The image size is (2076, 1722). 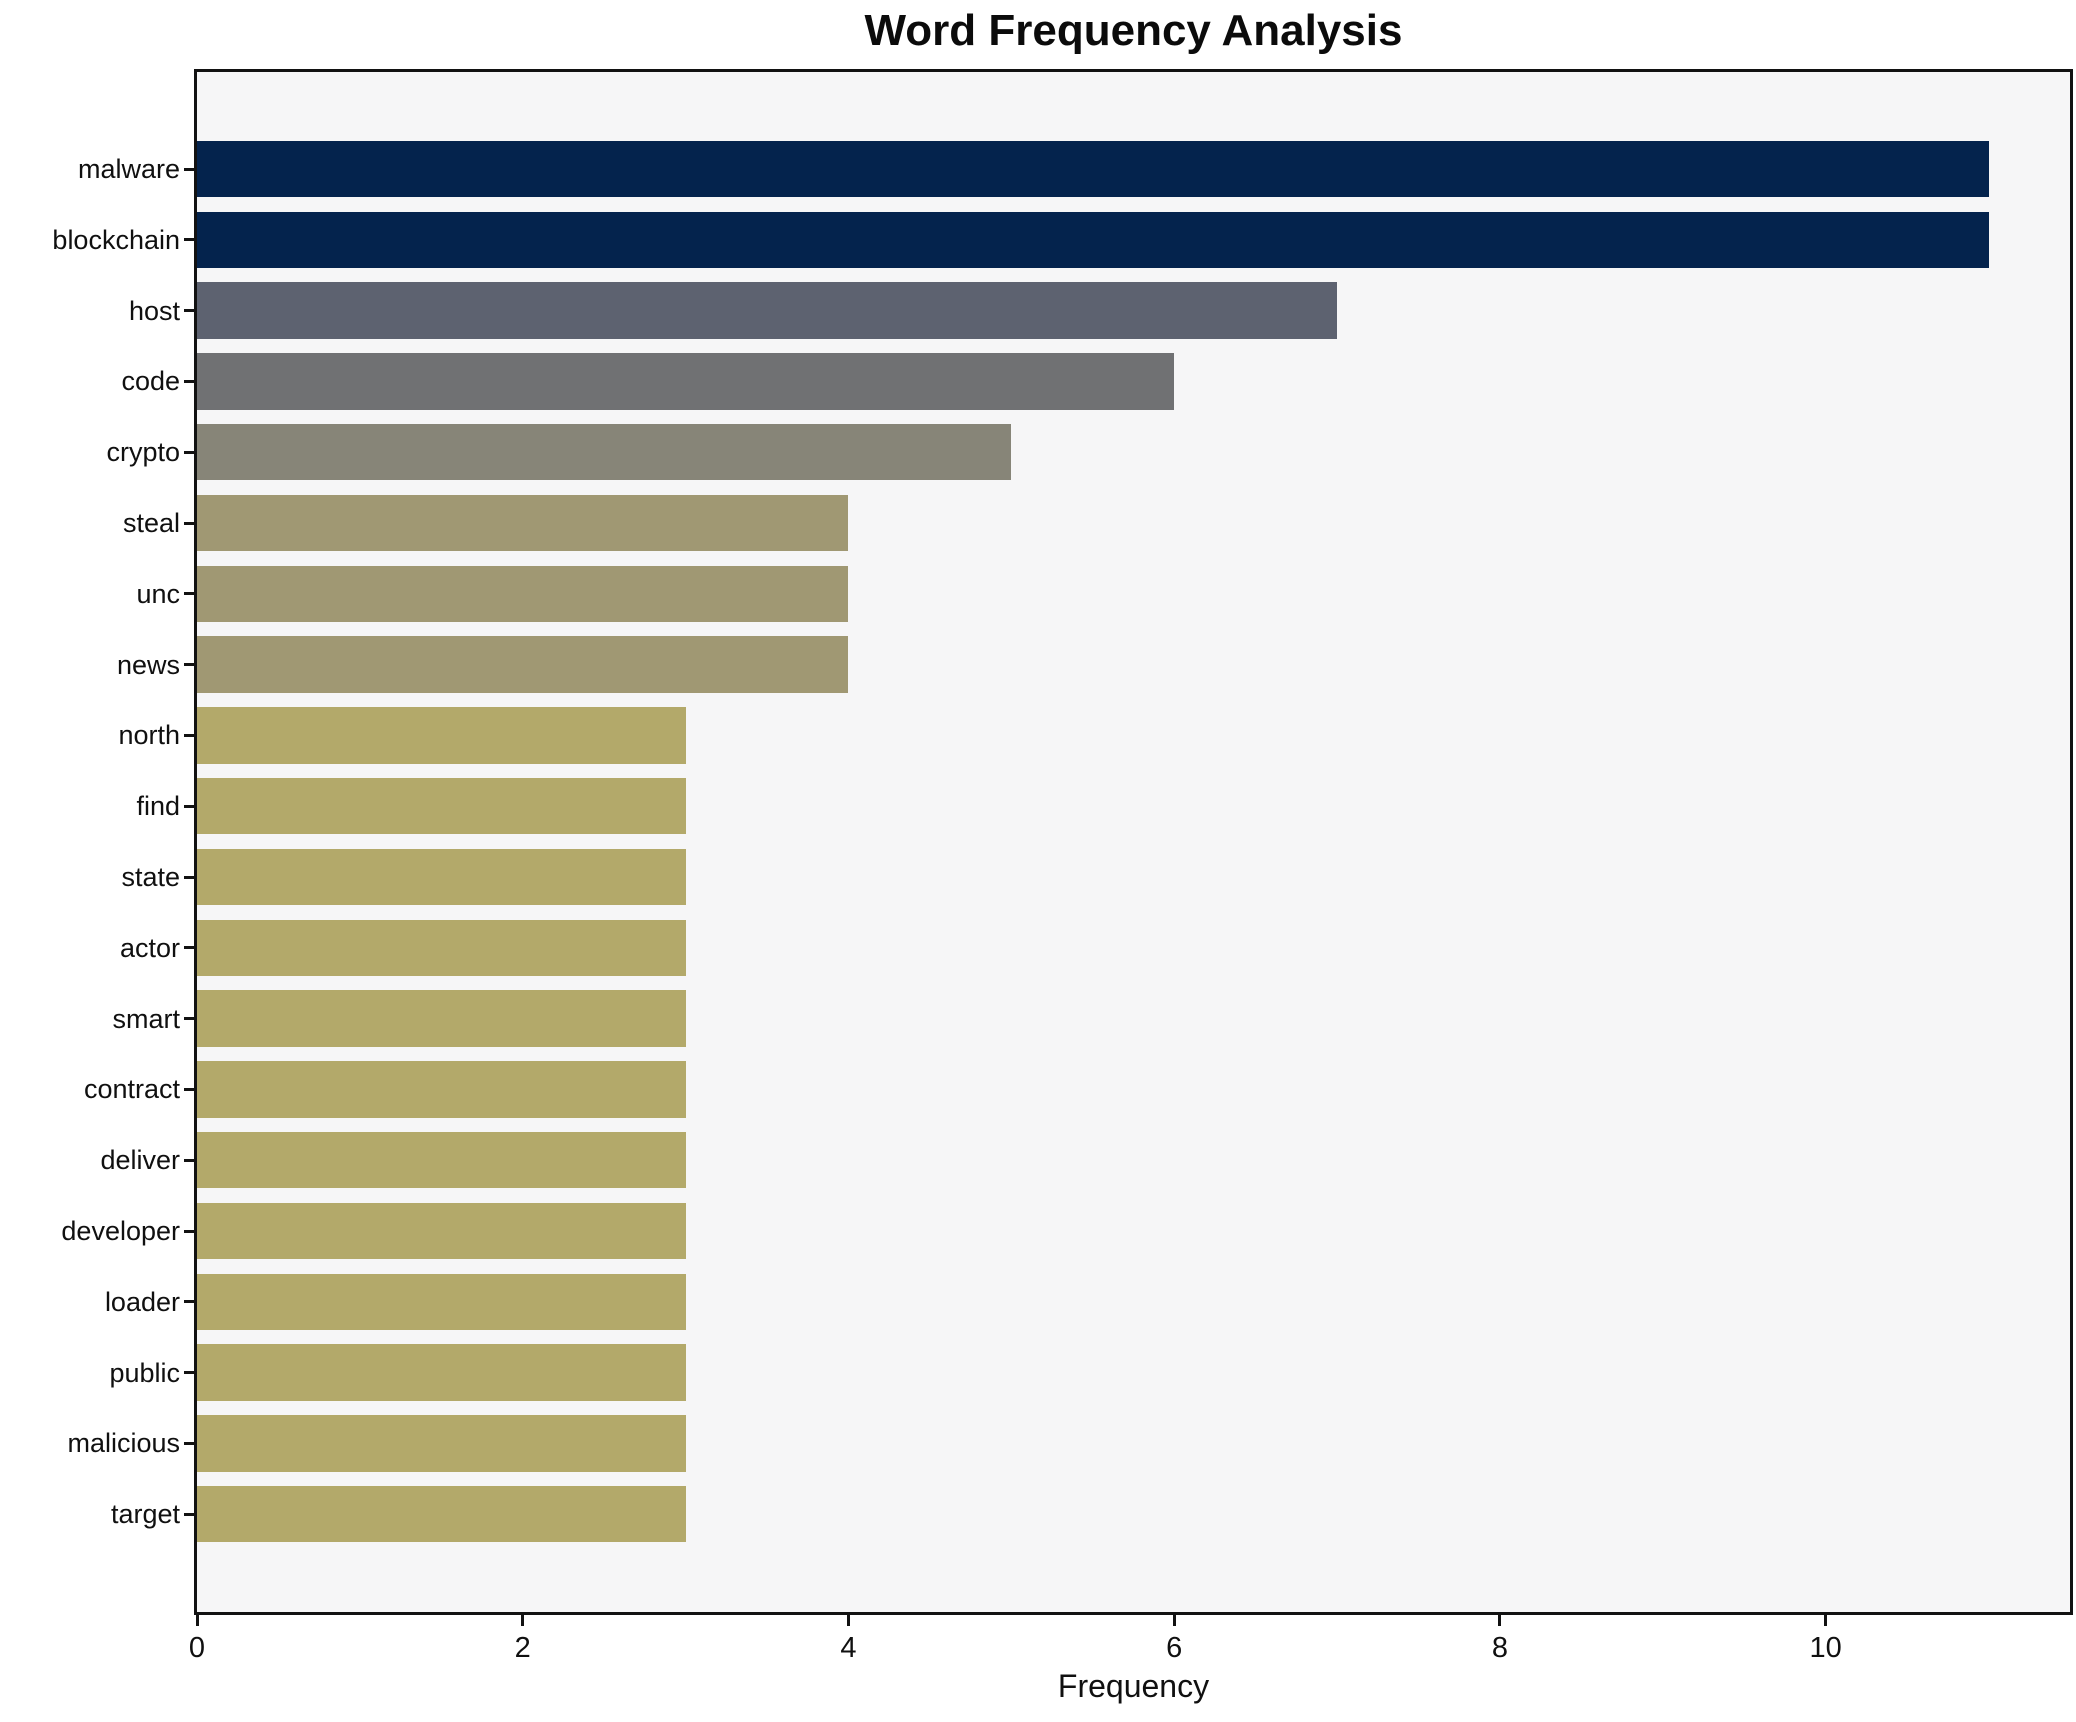 What do you see at coordinates (142, 1301) in the screenshot?
I see `y-tick-label-loader: loader` at bounding box center [142, 1301].